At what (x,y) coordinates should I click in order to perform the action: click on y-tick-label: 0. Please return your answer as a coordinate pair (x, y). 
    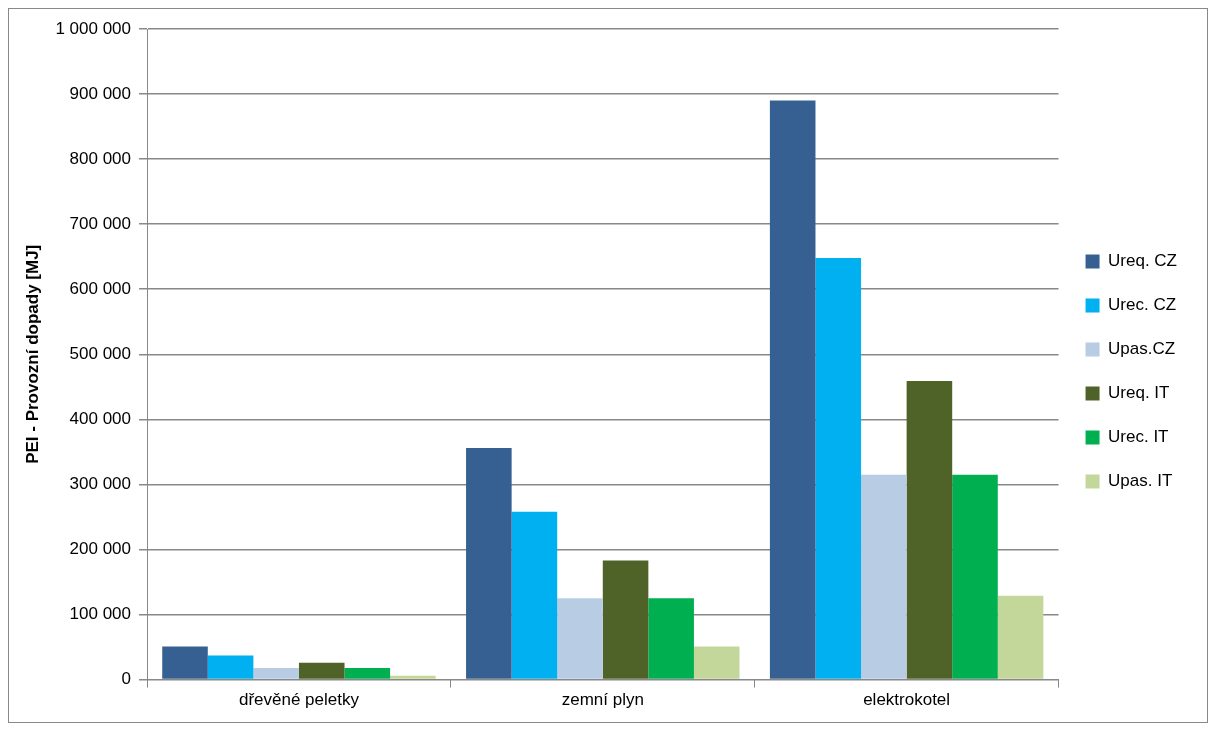
    Looking at the image, I should click on (126, 679).